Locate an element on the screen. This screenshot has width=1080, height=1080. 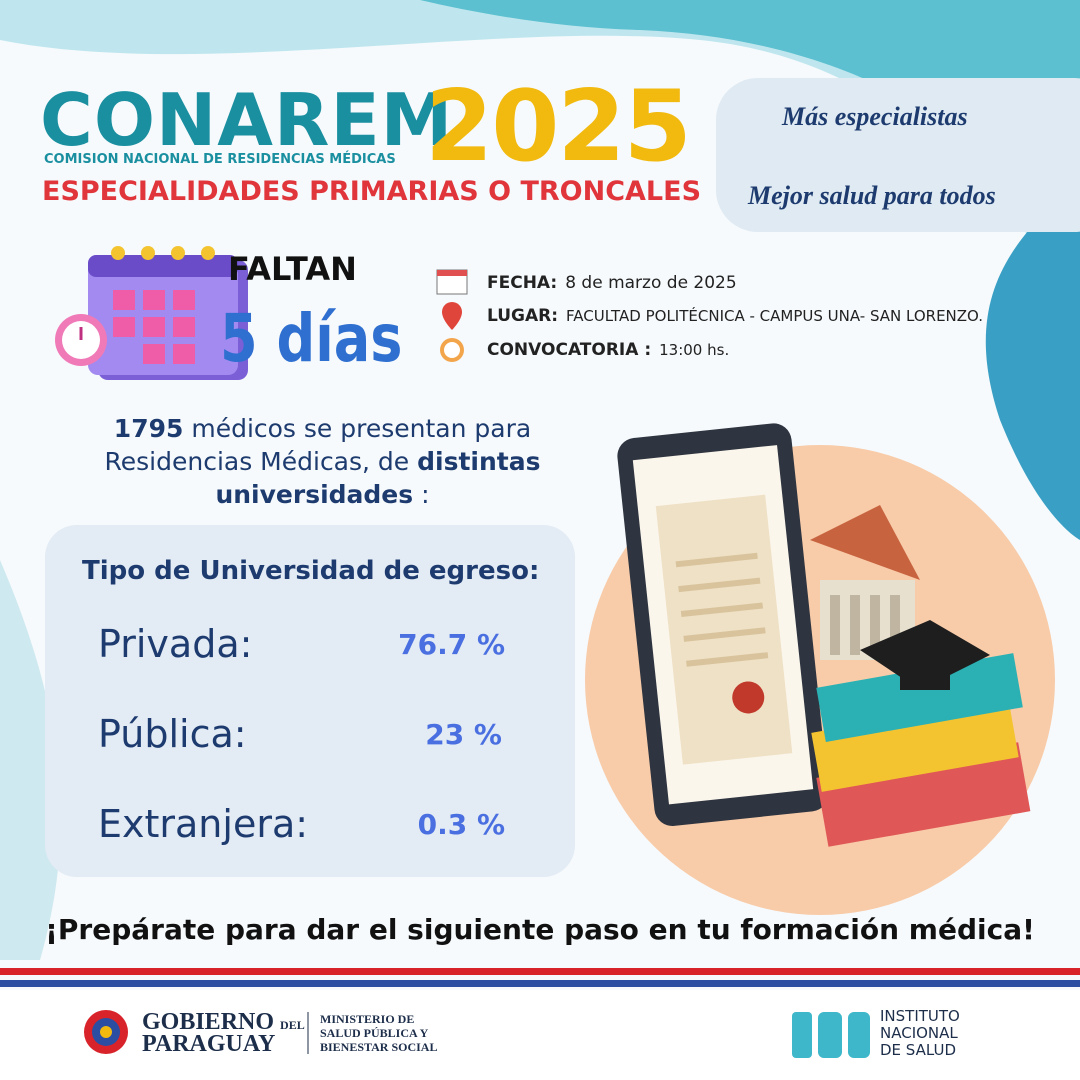
heading: ESPECIALIDADES PRIMARIAS O TRONCALES is located at coordinates (372, 191).